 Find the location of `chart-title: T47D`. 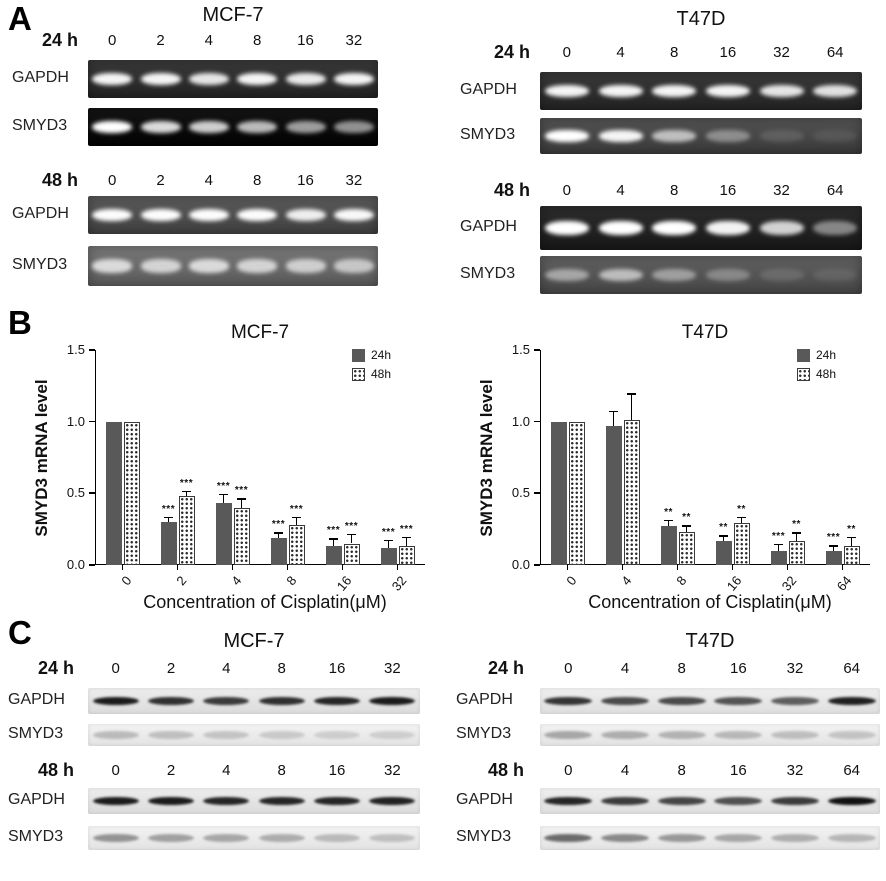

chart-title: T47D is located at coordinates (705, 332).